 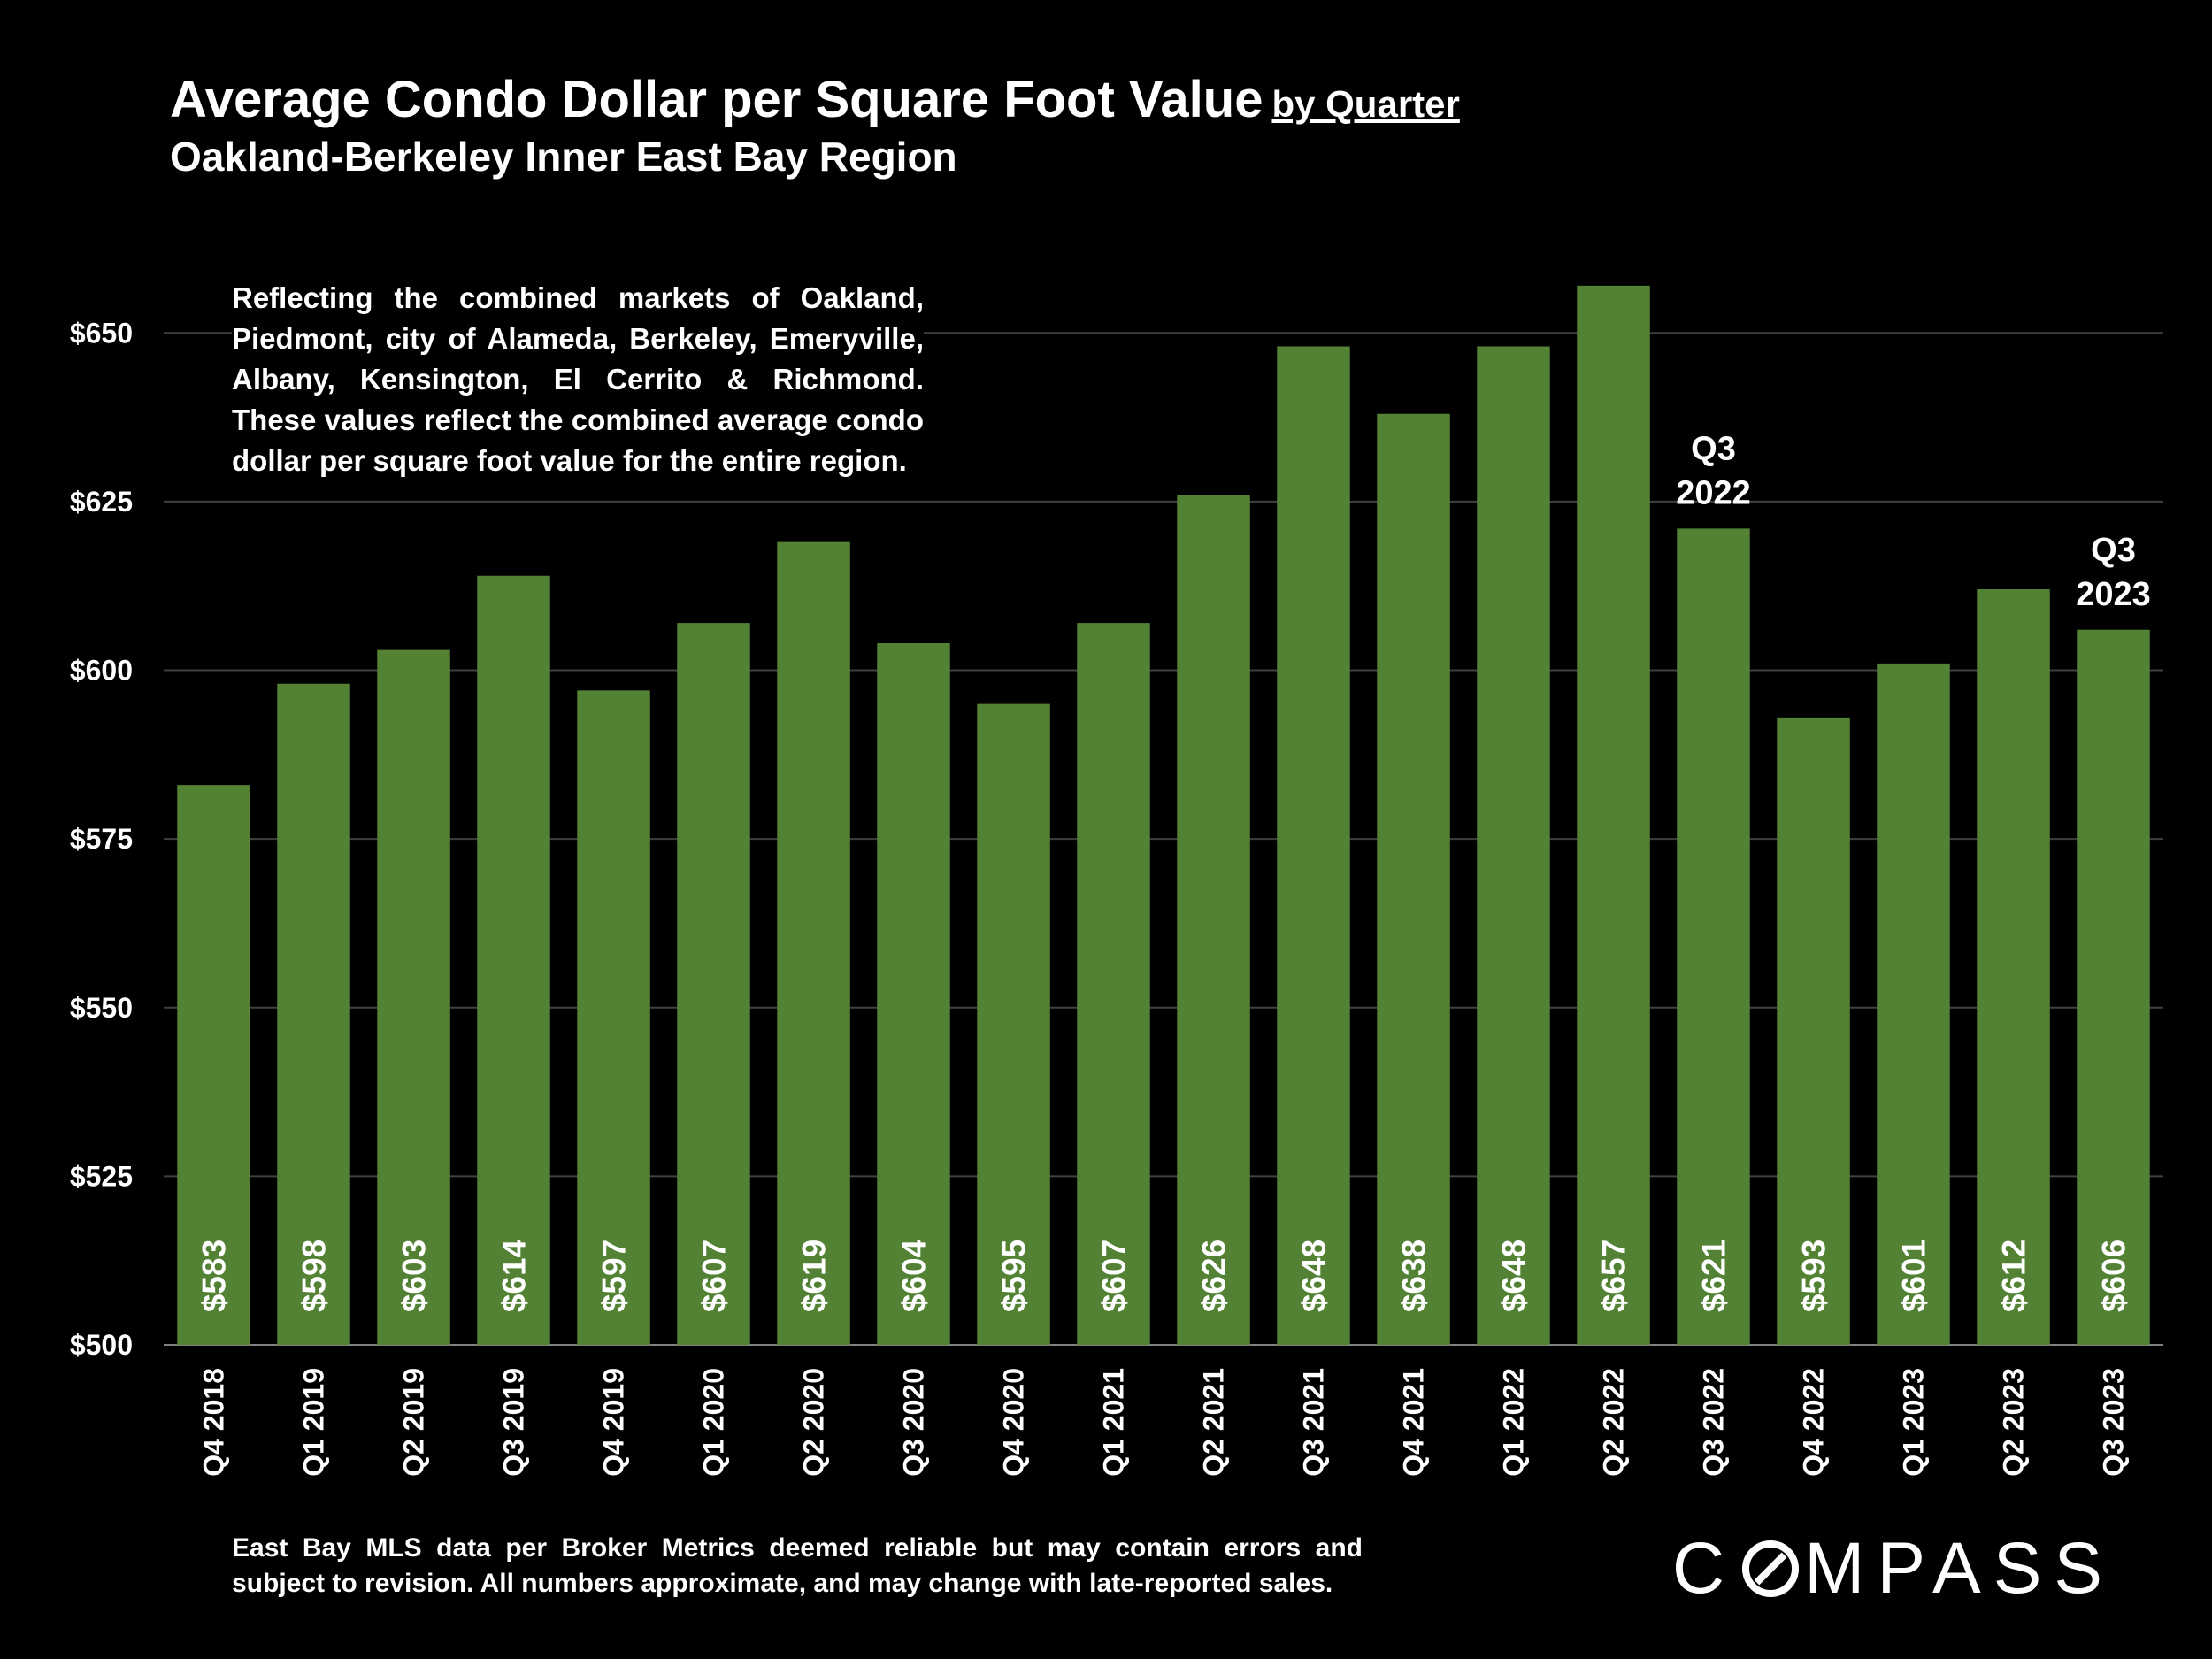 I want to click on x-tick-label: Q4 2020, so click(x=1014, y=1423).